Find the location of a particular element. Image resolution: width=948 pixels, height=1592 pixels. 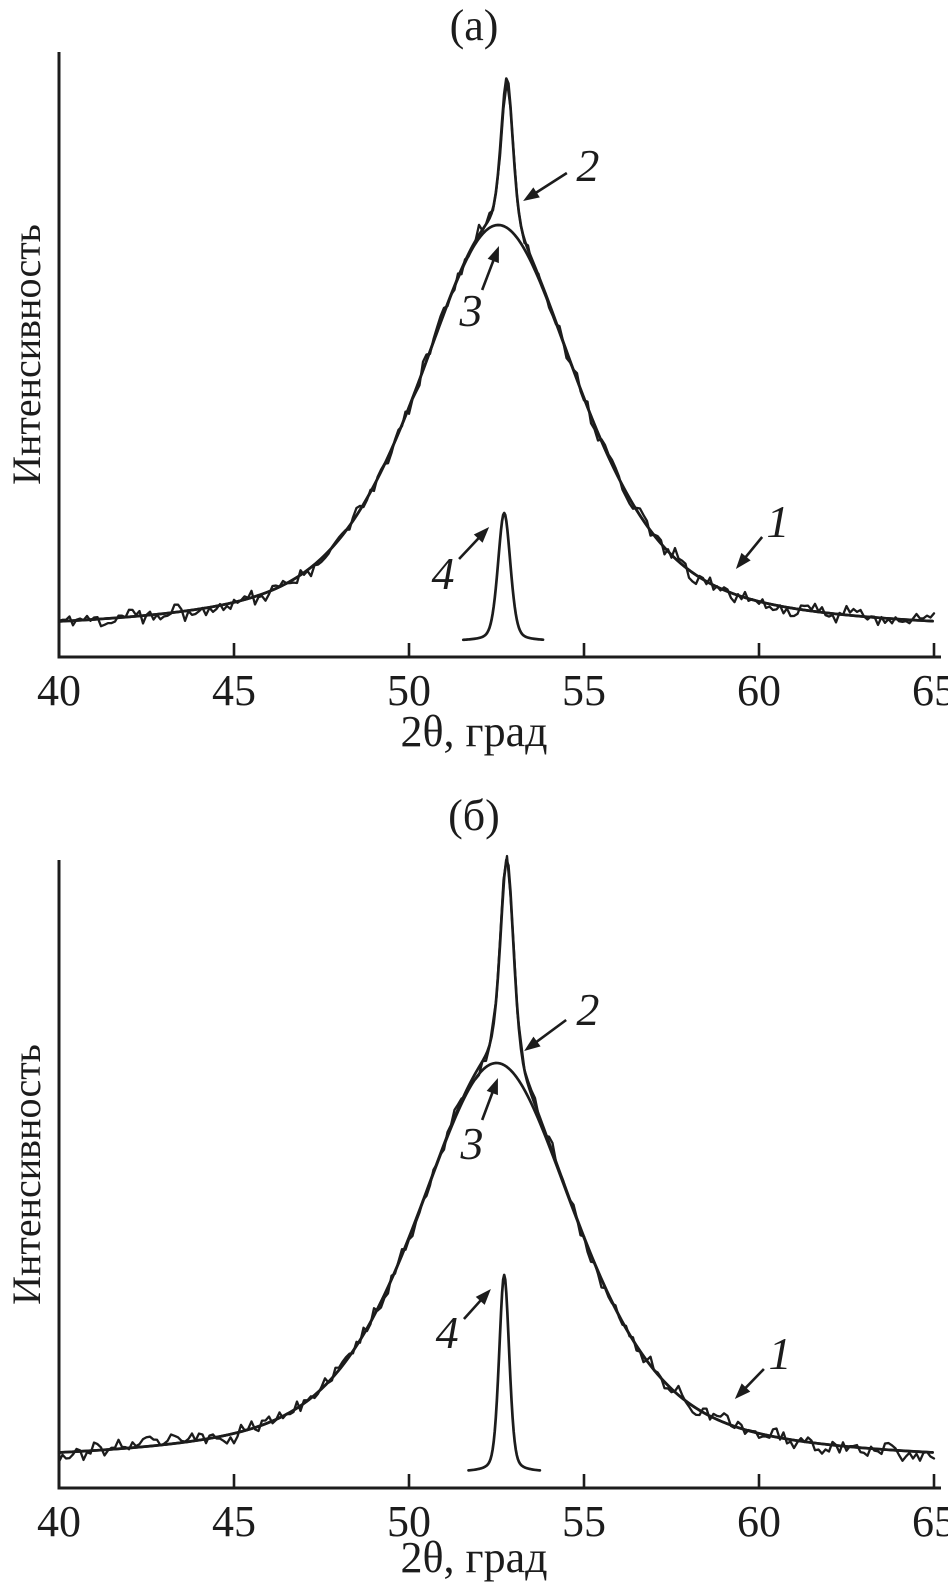

panel-b-x-axis-label: 2θ, град is located at coordinates (474, 1557).